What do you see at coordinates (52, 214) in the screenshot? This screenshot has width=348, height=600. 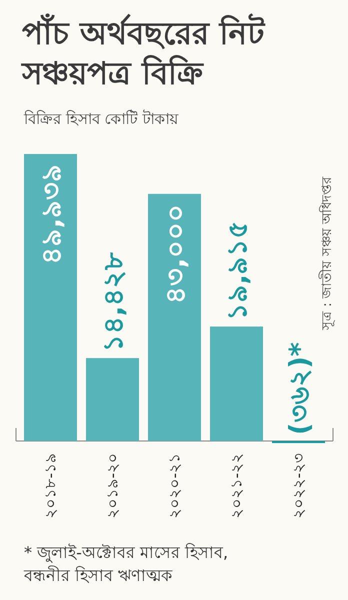 I see `data-label: ৪৯,৯৩৯` at bounding box center [52, 214].